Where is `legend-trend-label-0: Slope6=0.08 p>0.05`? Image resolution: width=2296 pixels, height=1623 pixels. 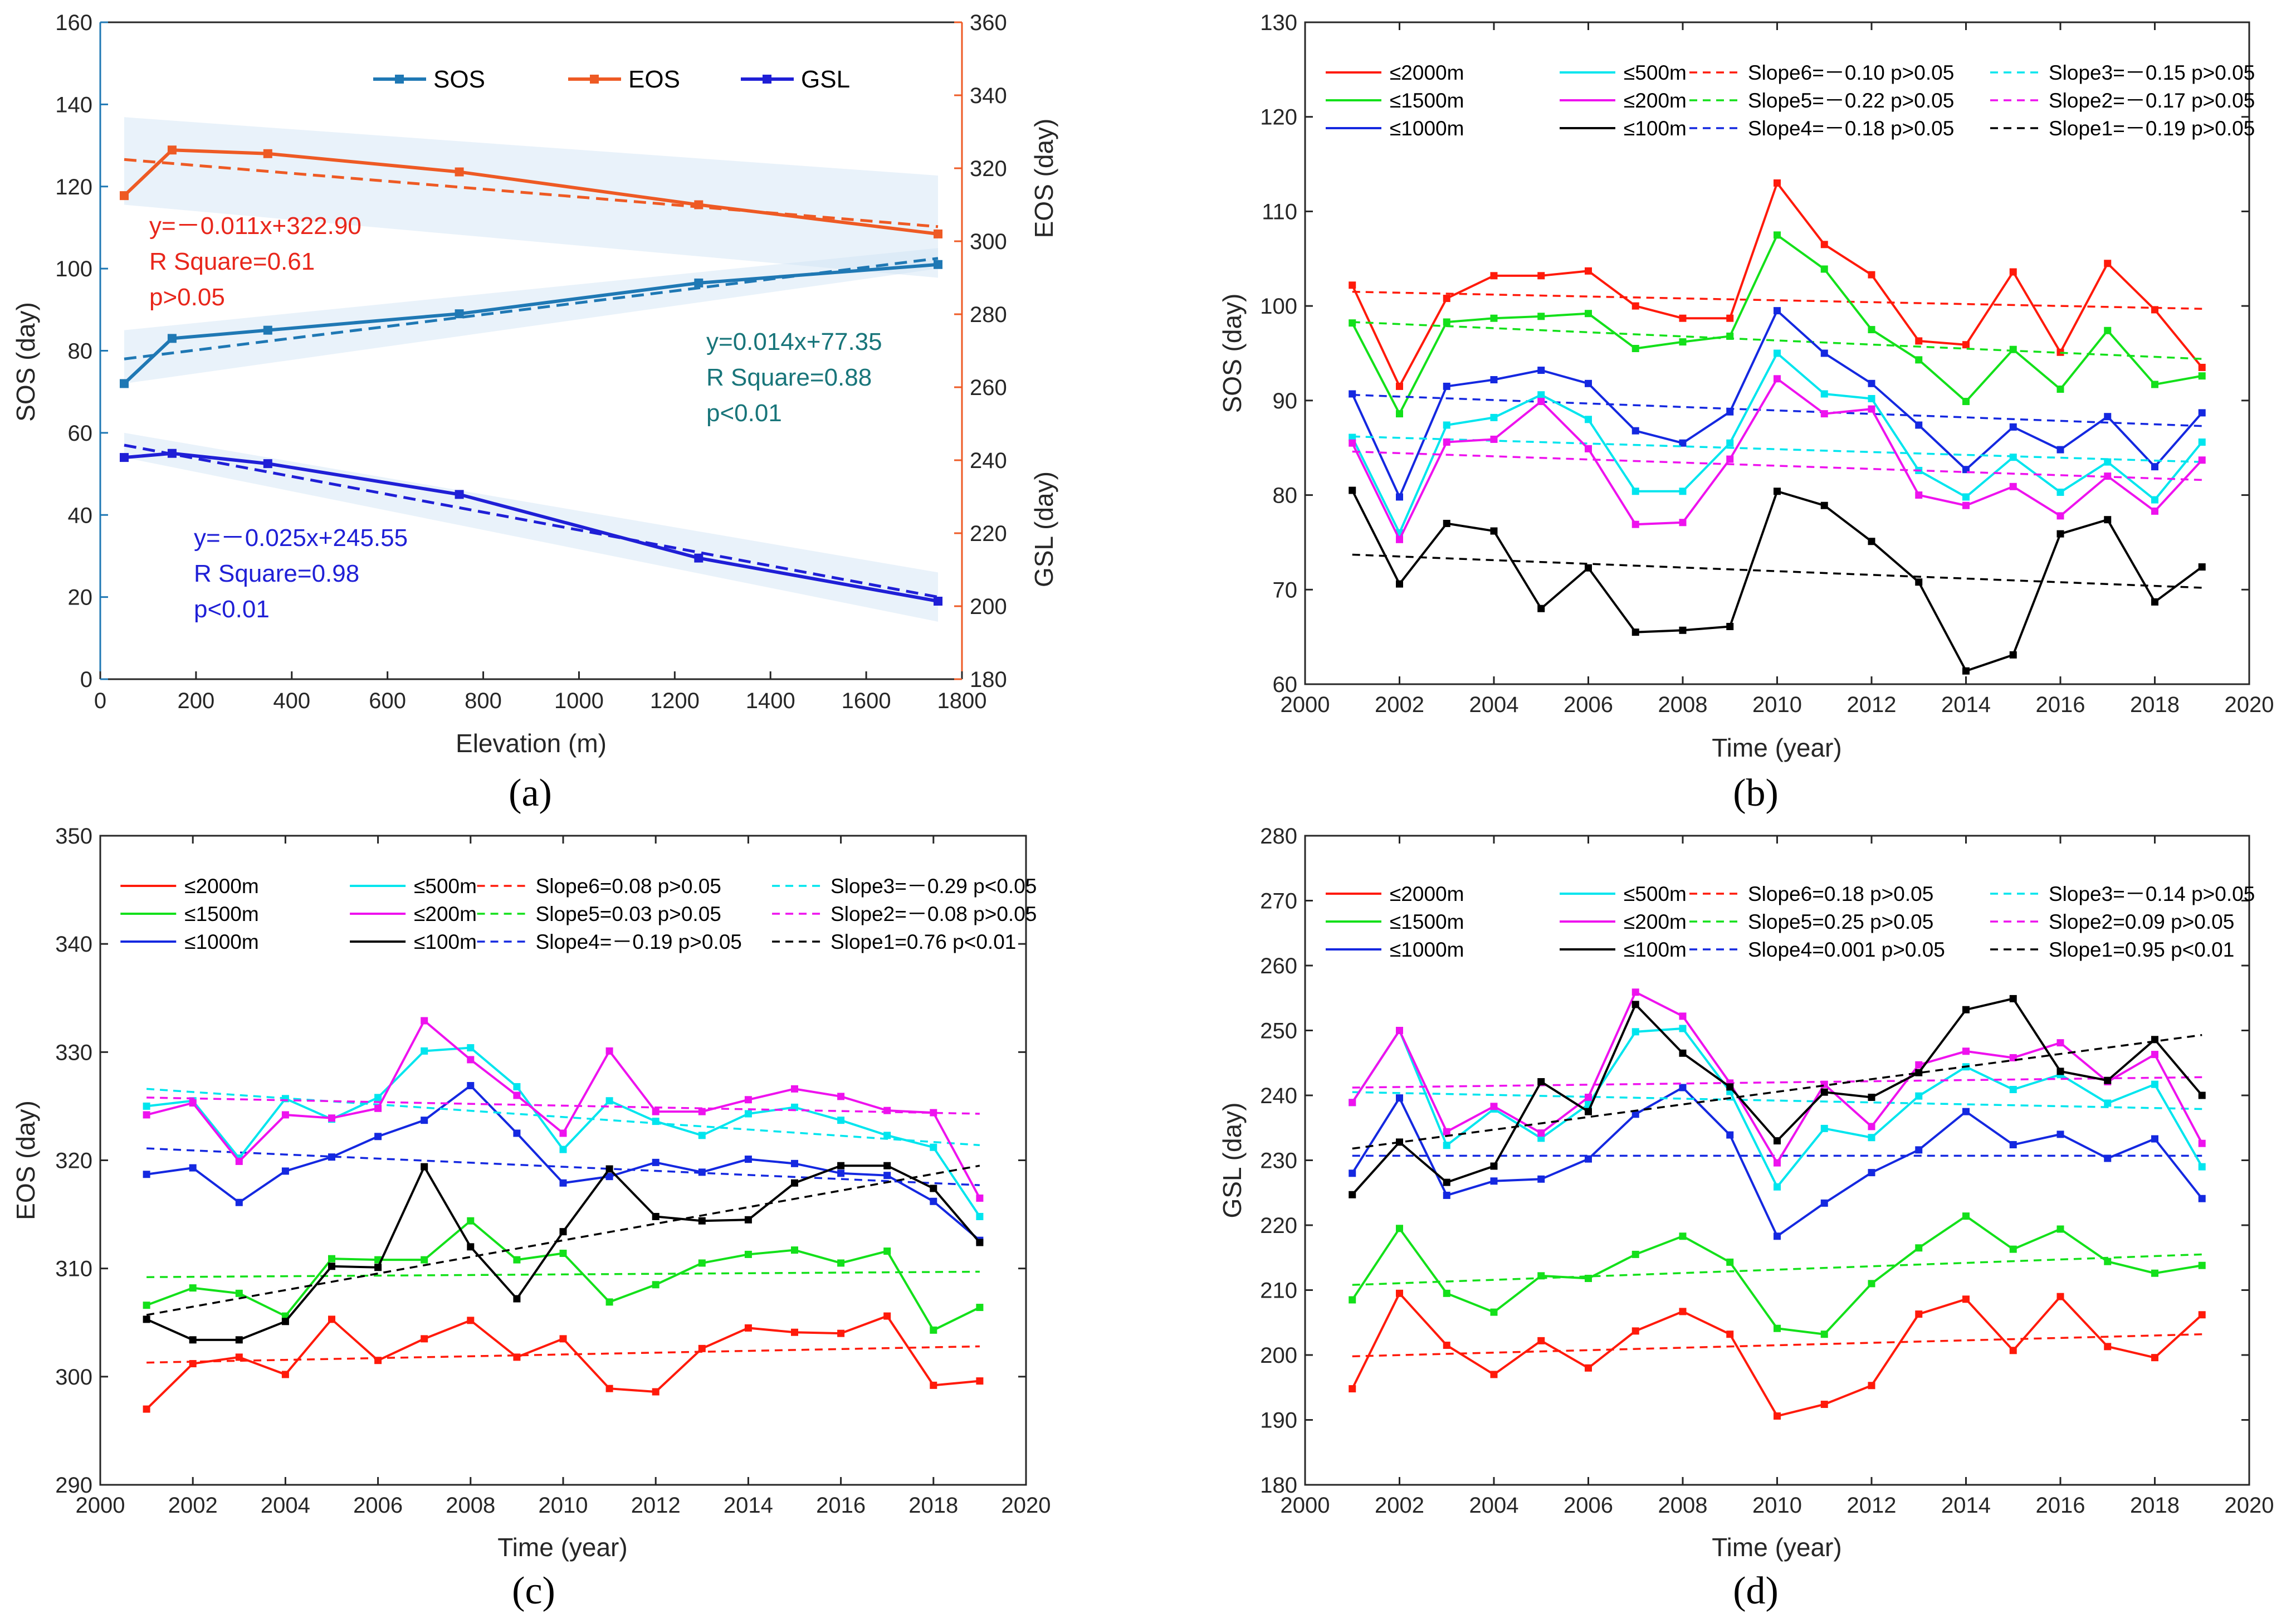 legend-trend-label-0: Slope6=0.08 p>0.05 is located at coordinates (628, 887).